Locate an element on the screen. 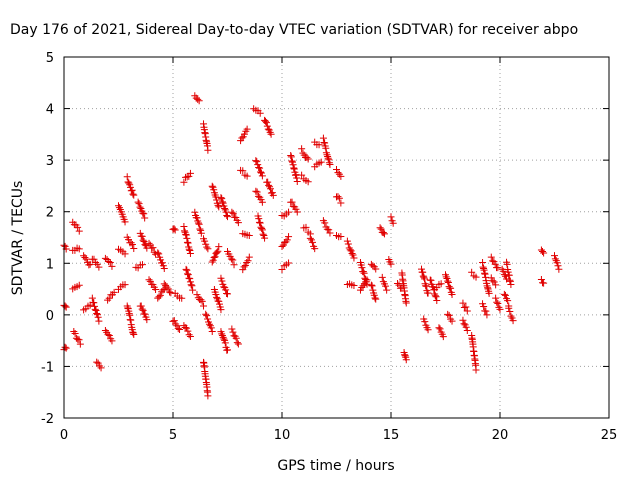 The image size is (640, 480). x-tick-label: 25 is located at coordinates (609, 435).